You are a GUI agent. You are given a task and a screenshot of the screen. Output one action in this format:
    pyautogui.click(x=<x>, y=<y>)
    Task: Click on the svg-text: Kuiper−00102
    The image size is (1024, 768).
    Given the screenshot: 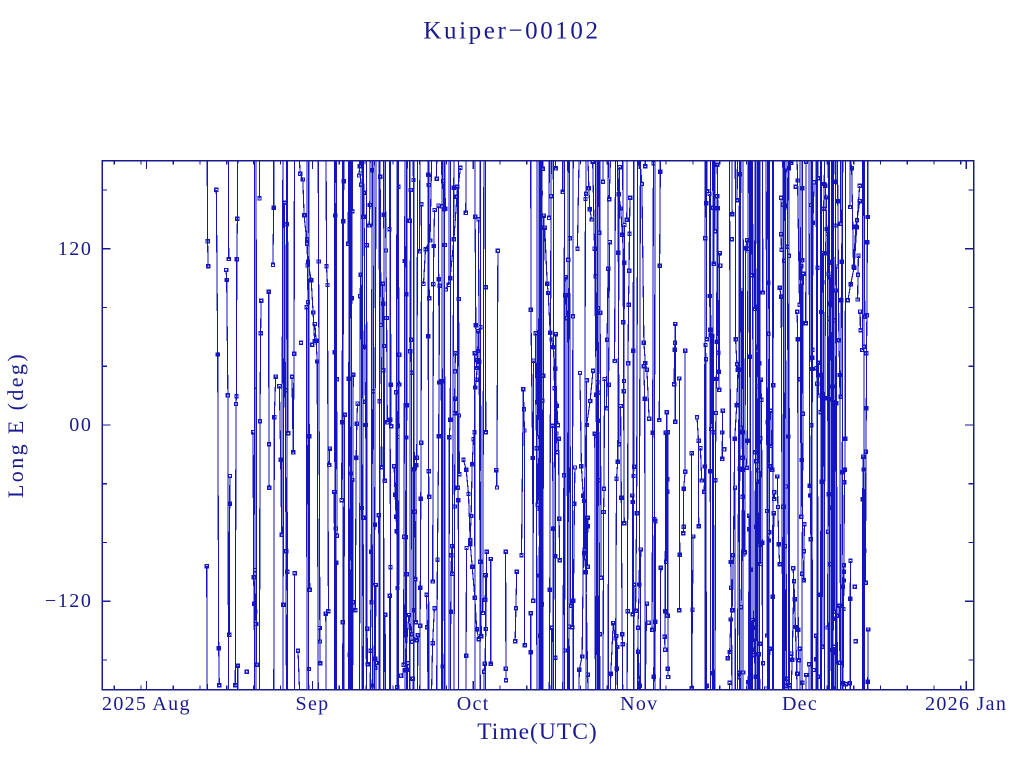 What is the action you would take?
    pyautogui.click(x=511, y=31)
    